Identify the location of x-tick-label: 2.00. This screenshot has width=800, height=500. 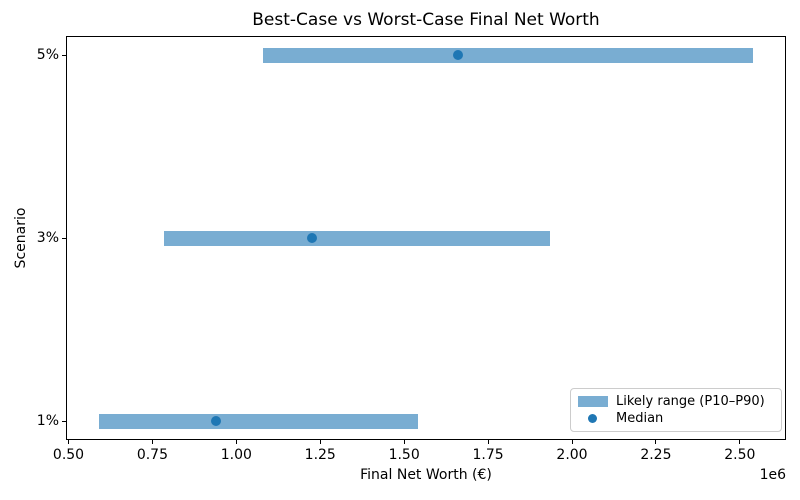
(572, 455).